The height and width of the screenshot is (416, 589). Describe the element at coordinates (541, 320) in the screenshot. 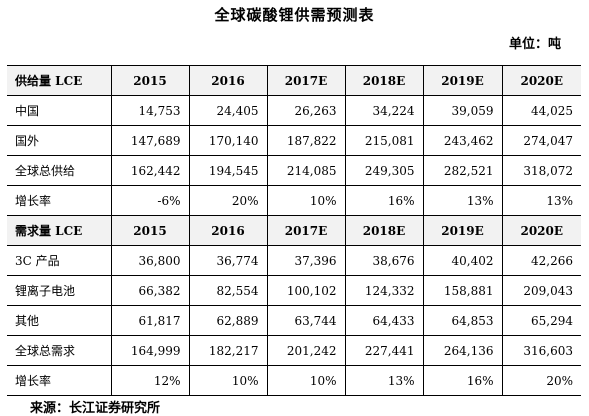

I see `cell-value: 65,294` at that location.